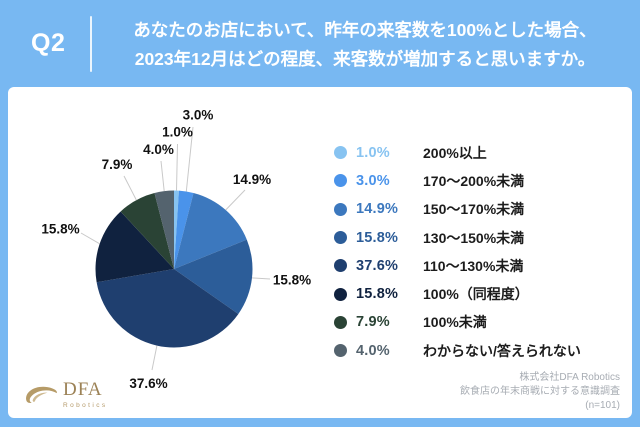 The width and height of the screenshot is (640, 427). What do you see at coordinates (455, 152) in the screenshot?
I see `legend-label: 200%以上` at bounding box center [455, 152].